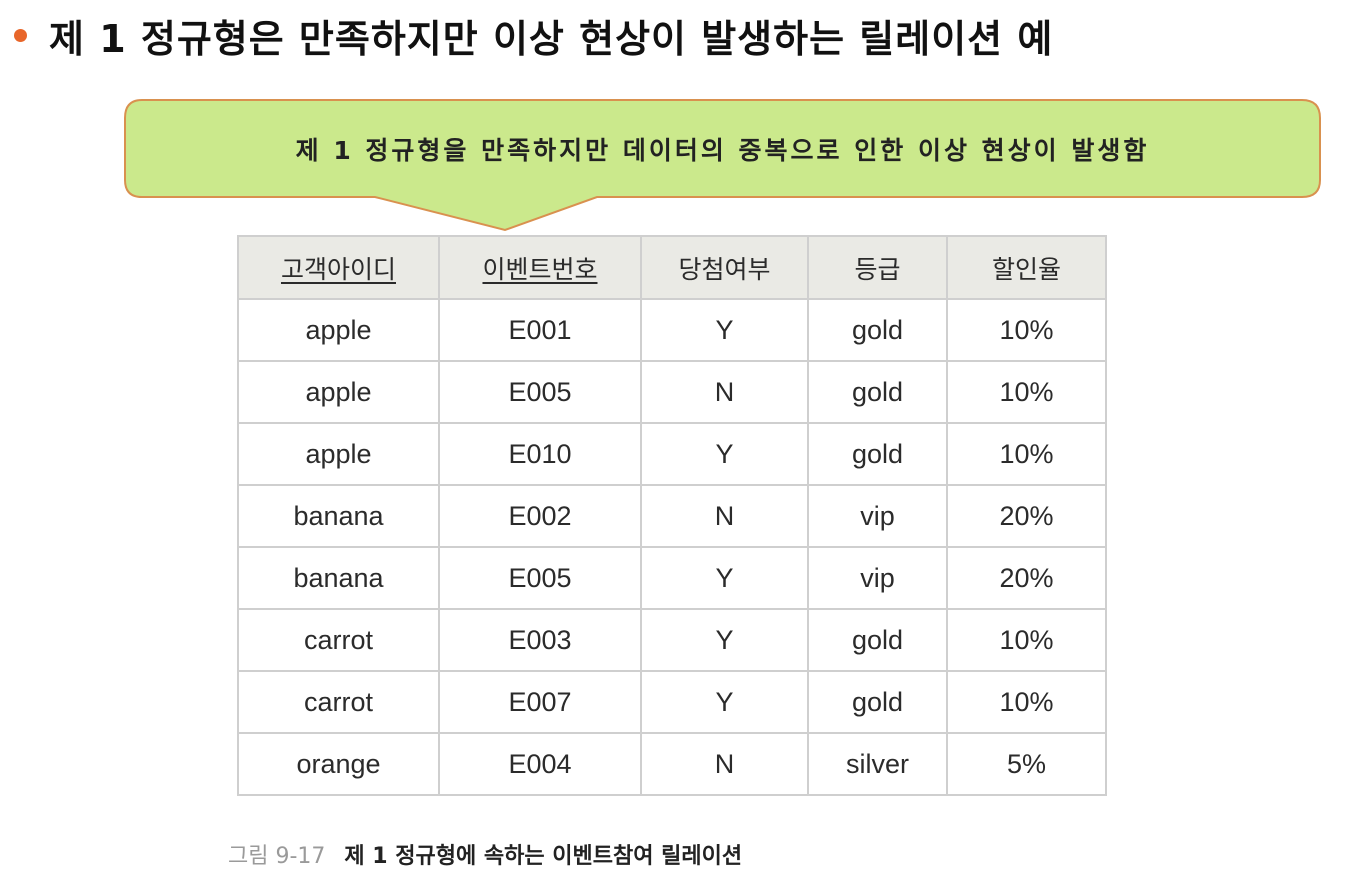 This screenshot has height=871, width=1369. I want to click on header-event-no: 이벤트번호, so click(540, 267).